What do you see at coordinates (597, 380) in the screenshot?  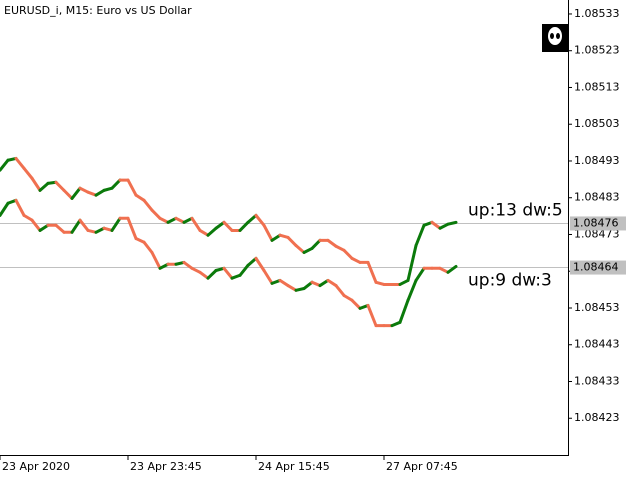 I see `y-tick-label: 1.08433` at bounding box center [597, 380].